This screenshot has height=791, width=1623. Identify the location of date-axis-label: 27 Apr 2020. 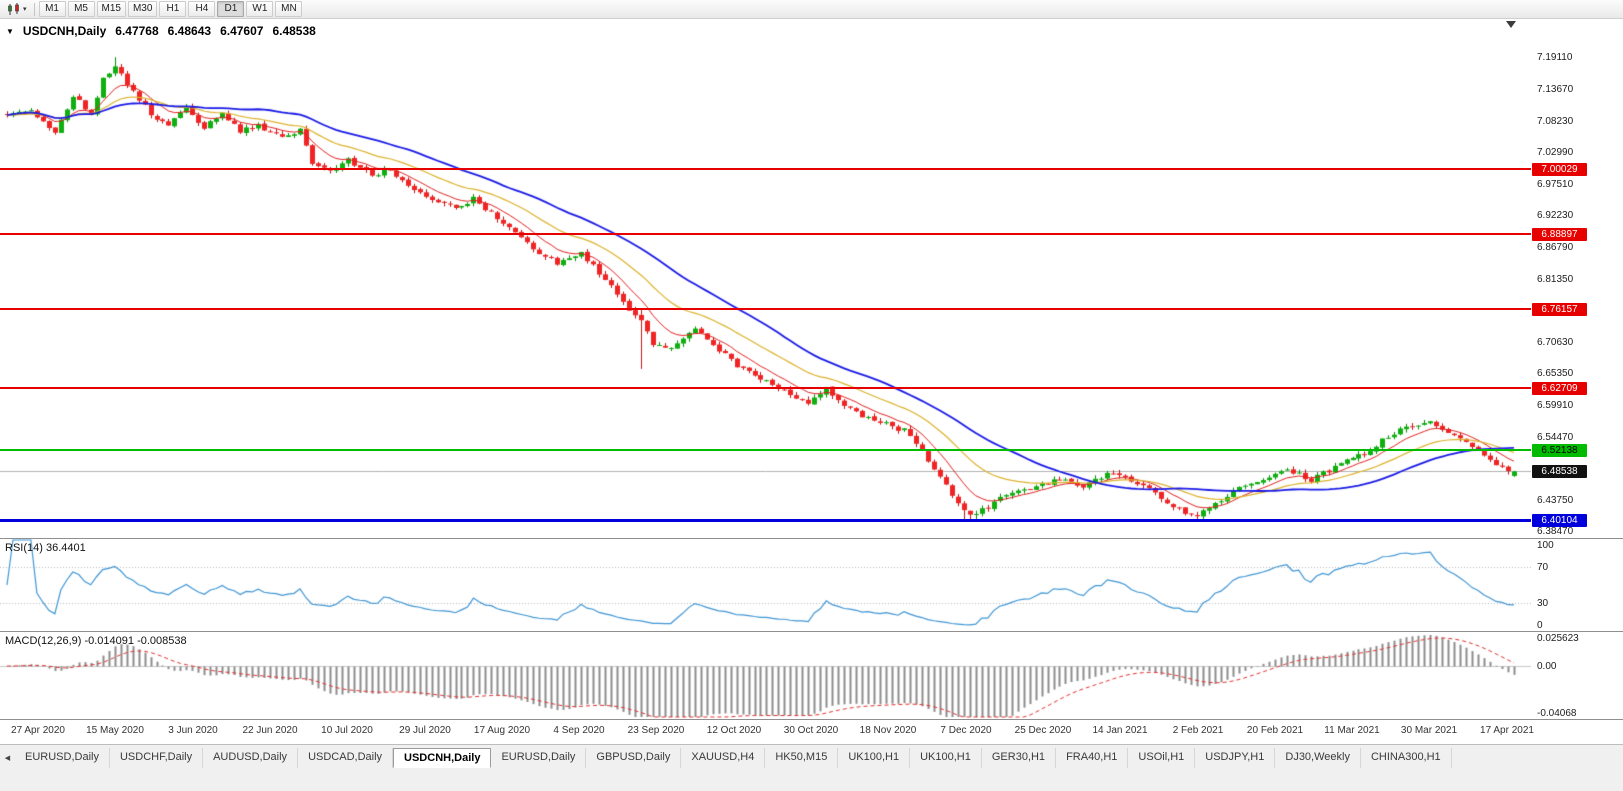
(38, 730).